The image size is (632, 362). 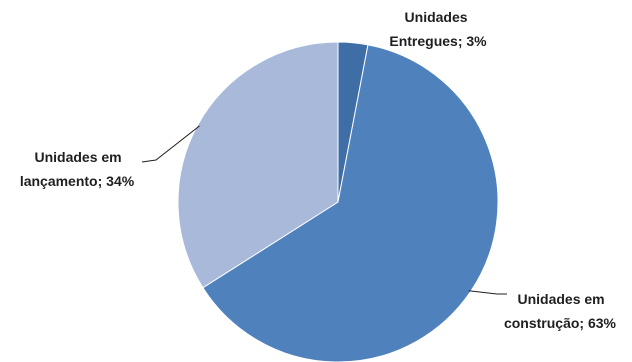 What do you see at coordinates (438, 29) in the screenshot?
I see `label-entregues: Unidades Entregues; 3%` at bounding box center [438, 29].